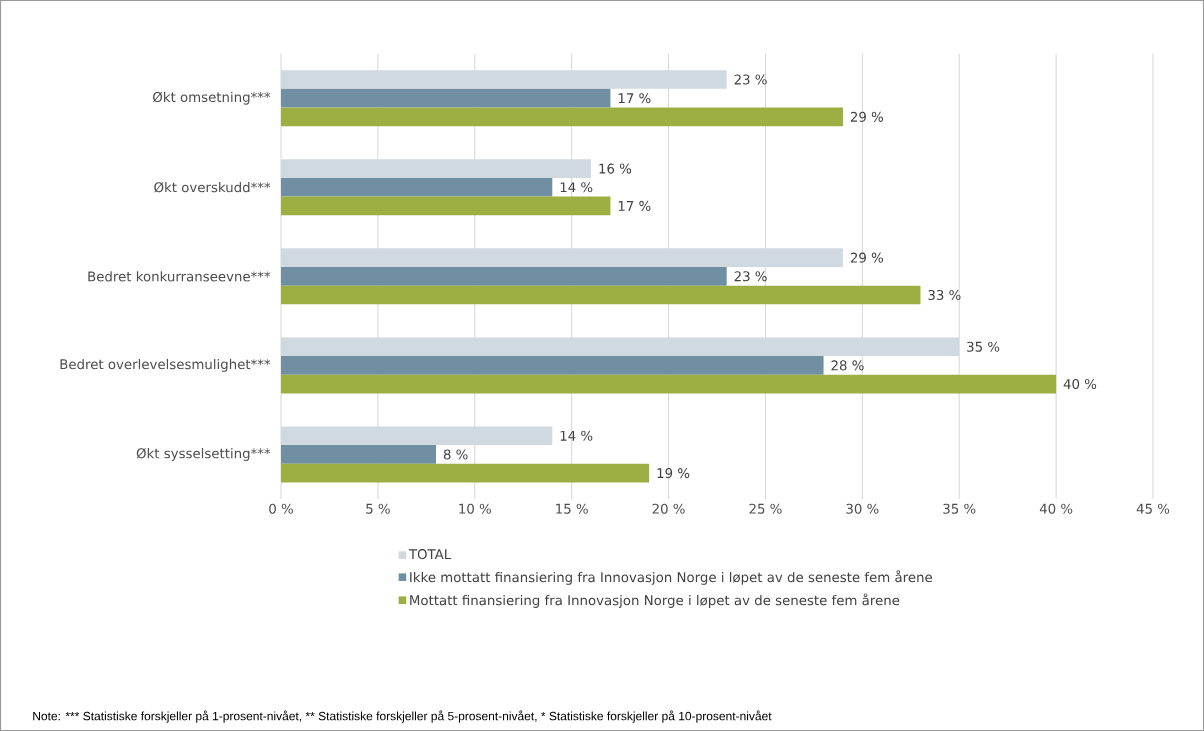 The height and width of the screenshot is (731, 1204). Describe the element at coordinates (765, 508) in the screenshot. I see `x-tick-label: 25 %` at that location.